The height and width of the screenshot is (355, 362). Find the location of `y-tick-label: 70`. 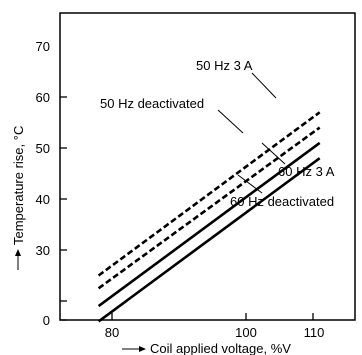

y-tick-label: 70 is located at coordinates (43, 46).